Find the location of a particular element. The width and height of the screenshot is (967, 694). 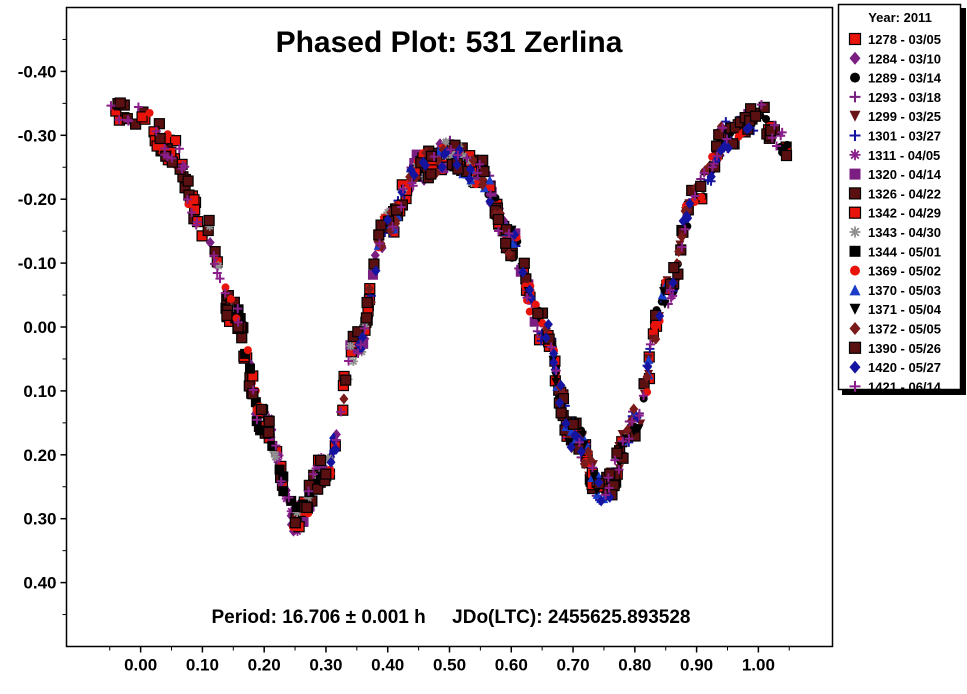

legend-label: 1370 - 05/03 is located at coordinates (904, 290).